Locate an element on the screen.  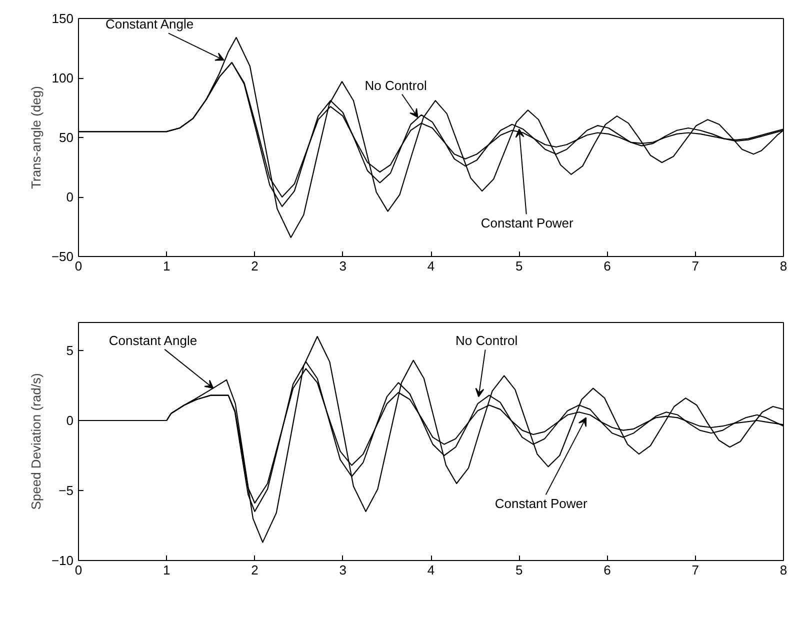
y-tick-label: −5 is located at coordinates (66, 490).